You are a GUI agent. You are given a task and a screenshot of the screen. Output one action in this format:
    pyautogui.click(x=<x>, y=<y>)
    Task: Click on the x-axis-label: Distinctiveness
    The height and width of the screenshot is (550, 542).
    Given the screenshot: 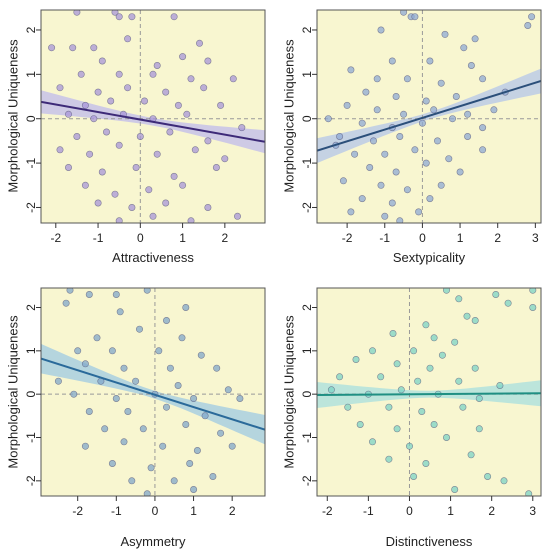 What is the action you would take?
    pyautogui.click(x=429, y=541)
    